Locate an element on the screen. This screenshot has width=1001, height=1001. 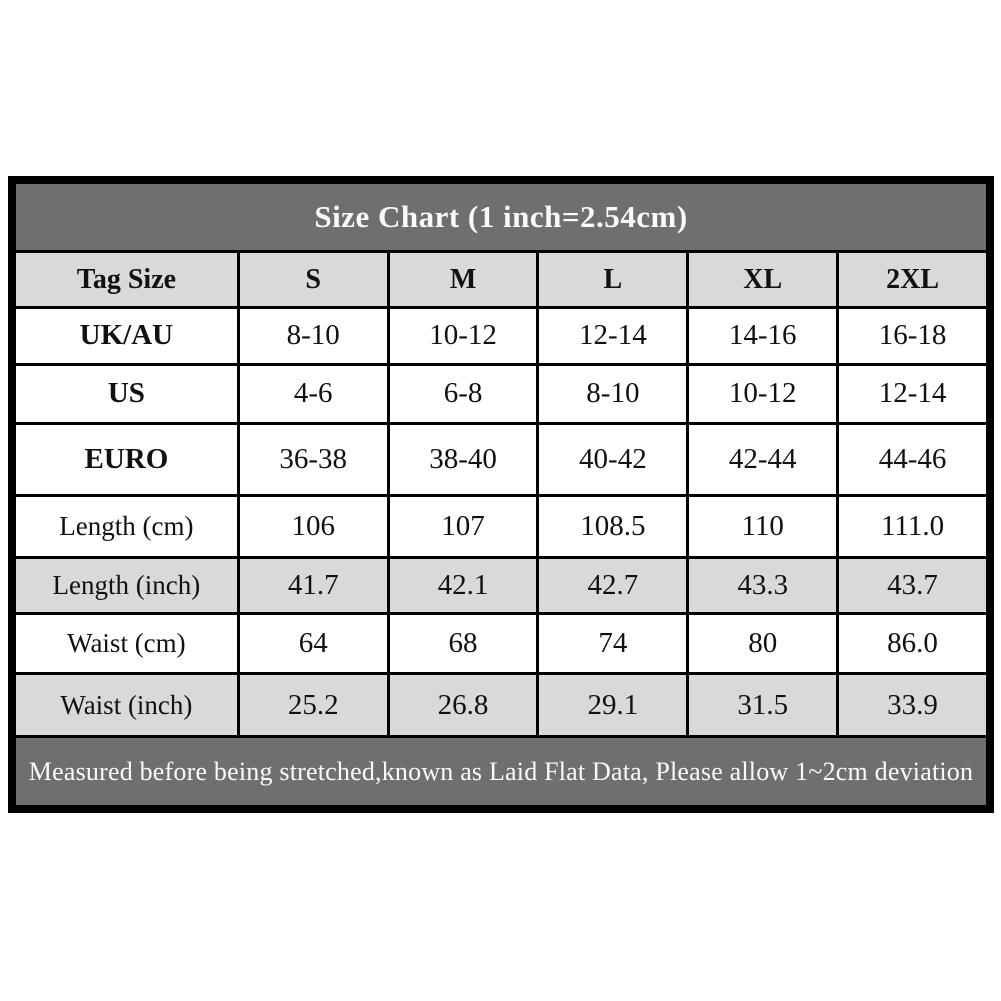
cell-us-m: 6-8 is located at coordinates (463, 394).